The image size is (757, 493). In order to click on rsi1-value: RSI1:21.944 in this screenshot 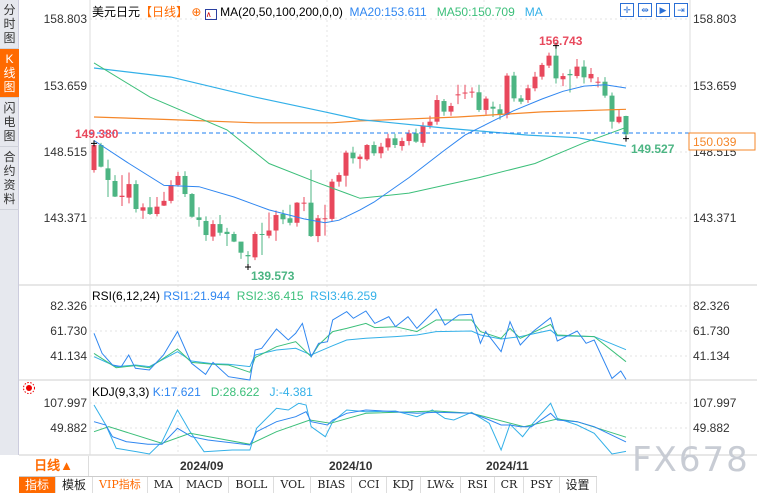, I will do `click(197, 296)`.